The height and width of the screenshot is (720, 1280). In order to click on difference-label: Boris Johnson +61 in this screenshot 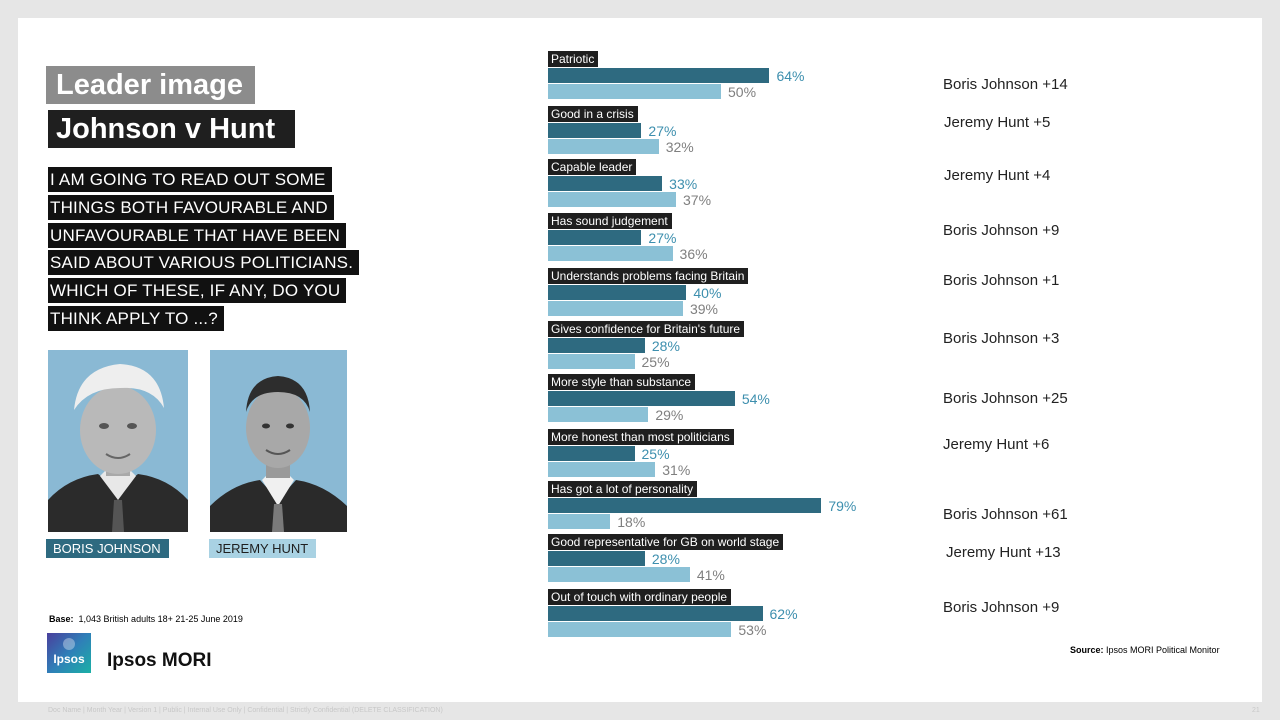, I will do `click(1005, 514)`.